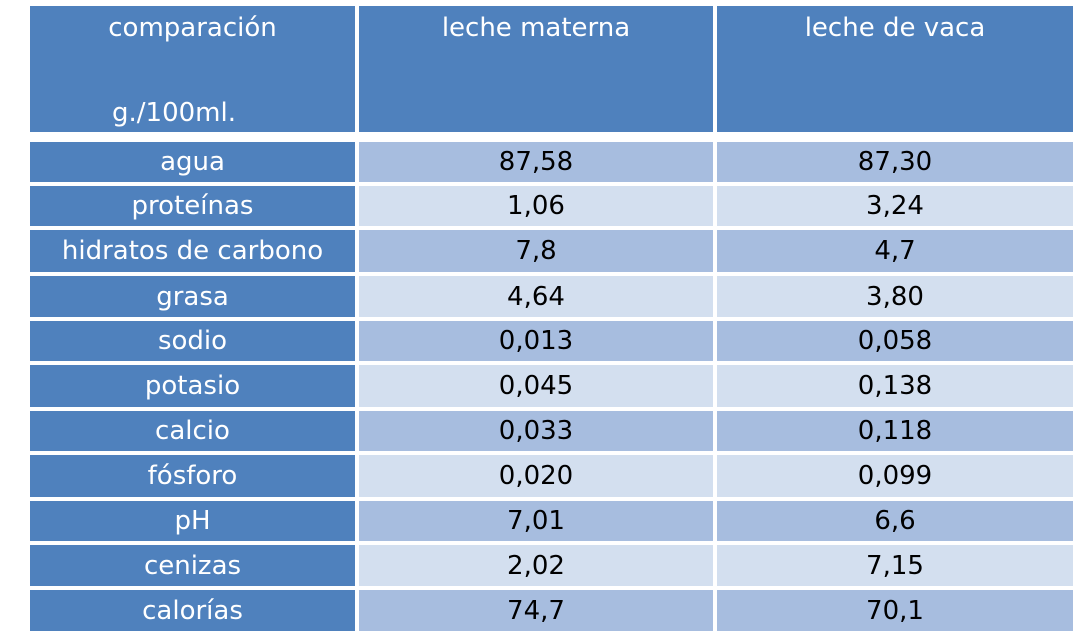  What do you see at coordinates (895, 162) in the screenshot?
I see `value-leche-de-vaca: 87,30` at bounding box center [895, 162].